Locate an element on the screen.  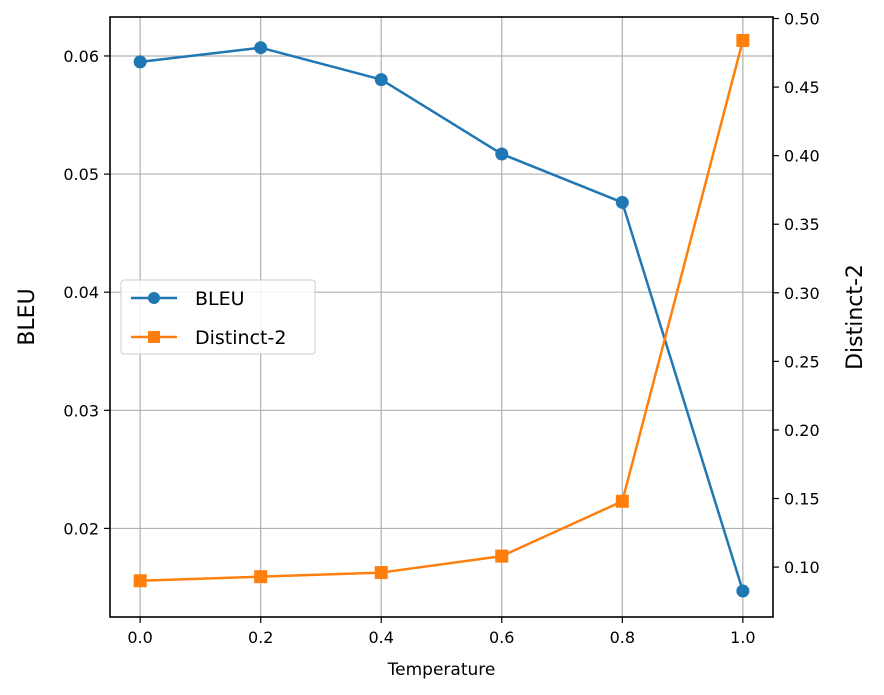
y-tick-label-left: 0.04 is located at coordinates (81, 292).